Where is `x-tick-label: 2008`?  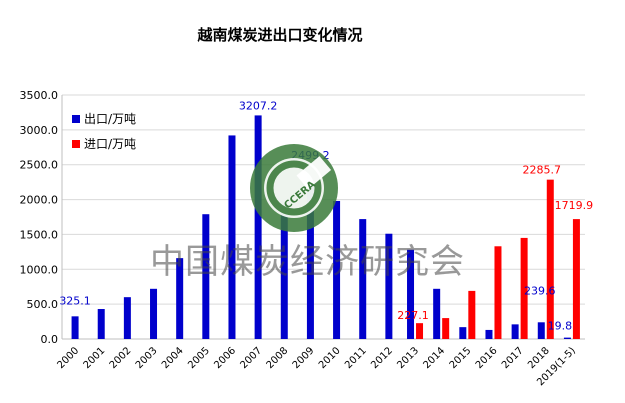 x-tick-label: 2008 is located at coordinates (278, 358).